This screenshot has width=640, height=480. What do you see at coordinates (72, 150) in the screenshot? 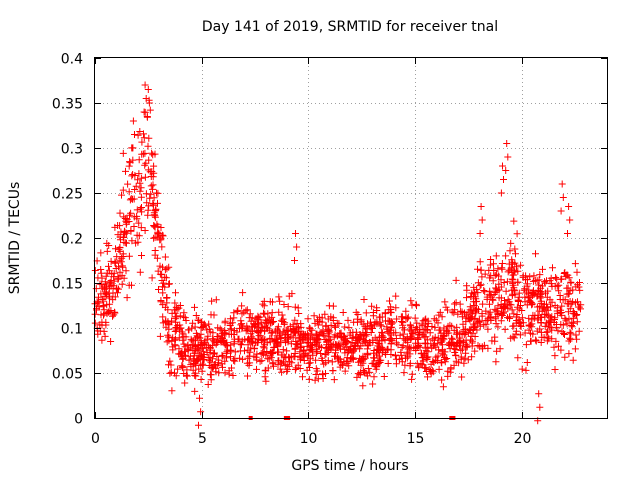
I see `y-tick-label: 0.3` at bounding box center [72, 150].